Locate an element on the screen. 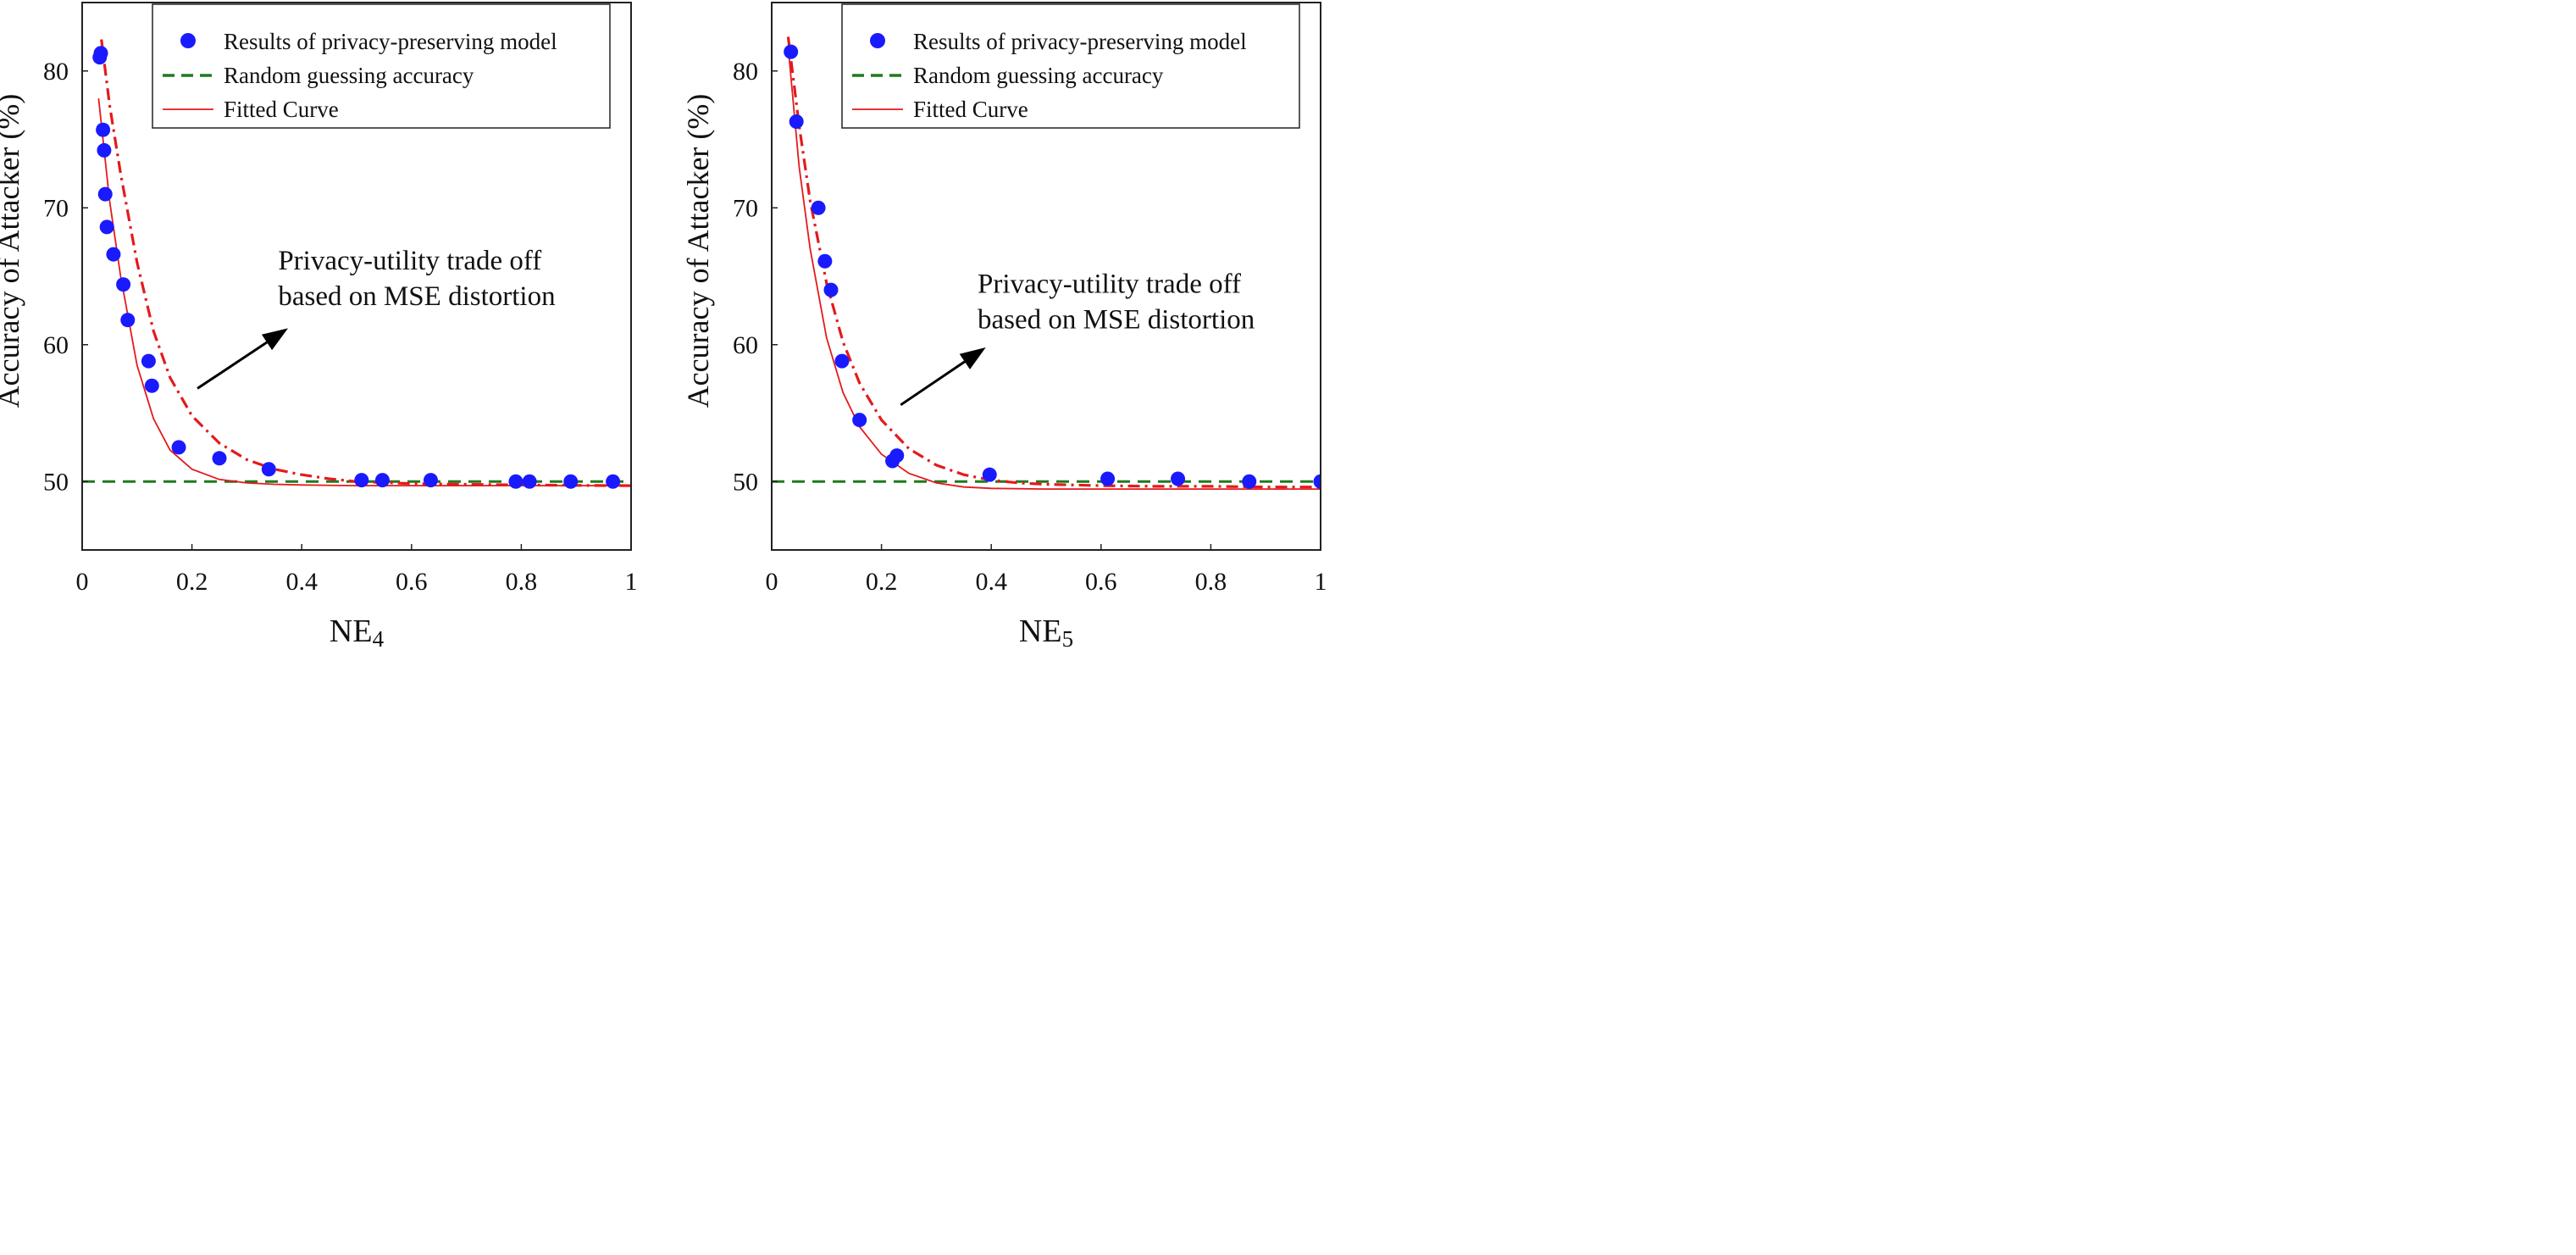 The height and width of the screenshot is (1255, 2576). x-axis-label-subscript: 4 is located at coordinates (379, 636).